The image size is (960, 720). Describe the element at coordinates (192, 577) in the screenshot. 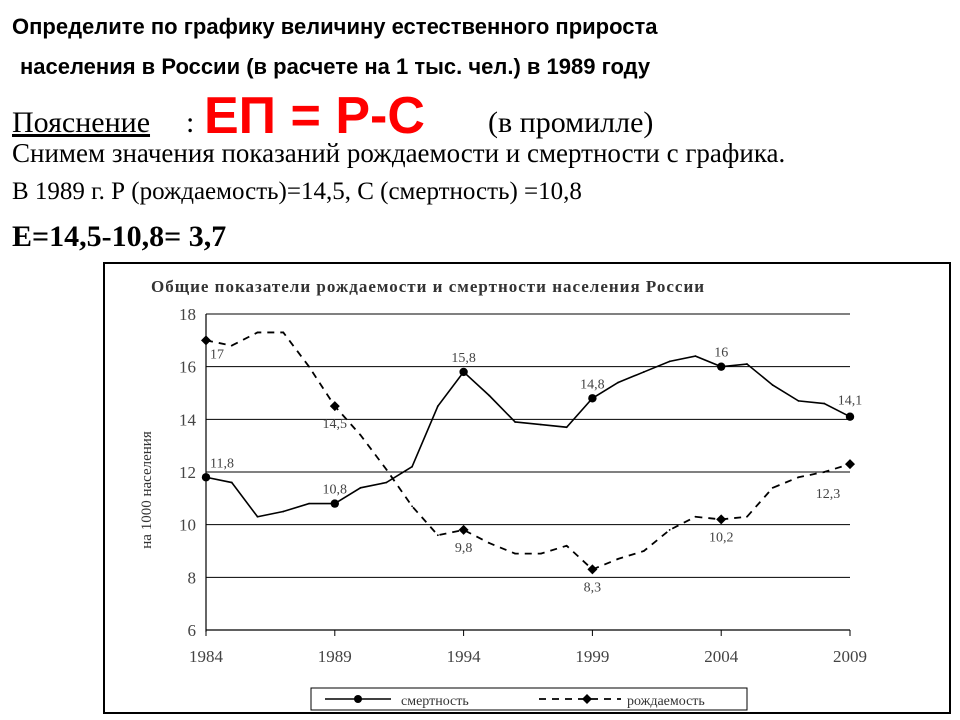

I see `y-tick-label: 8` at that location.